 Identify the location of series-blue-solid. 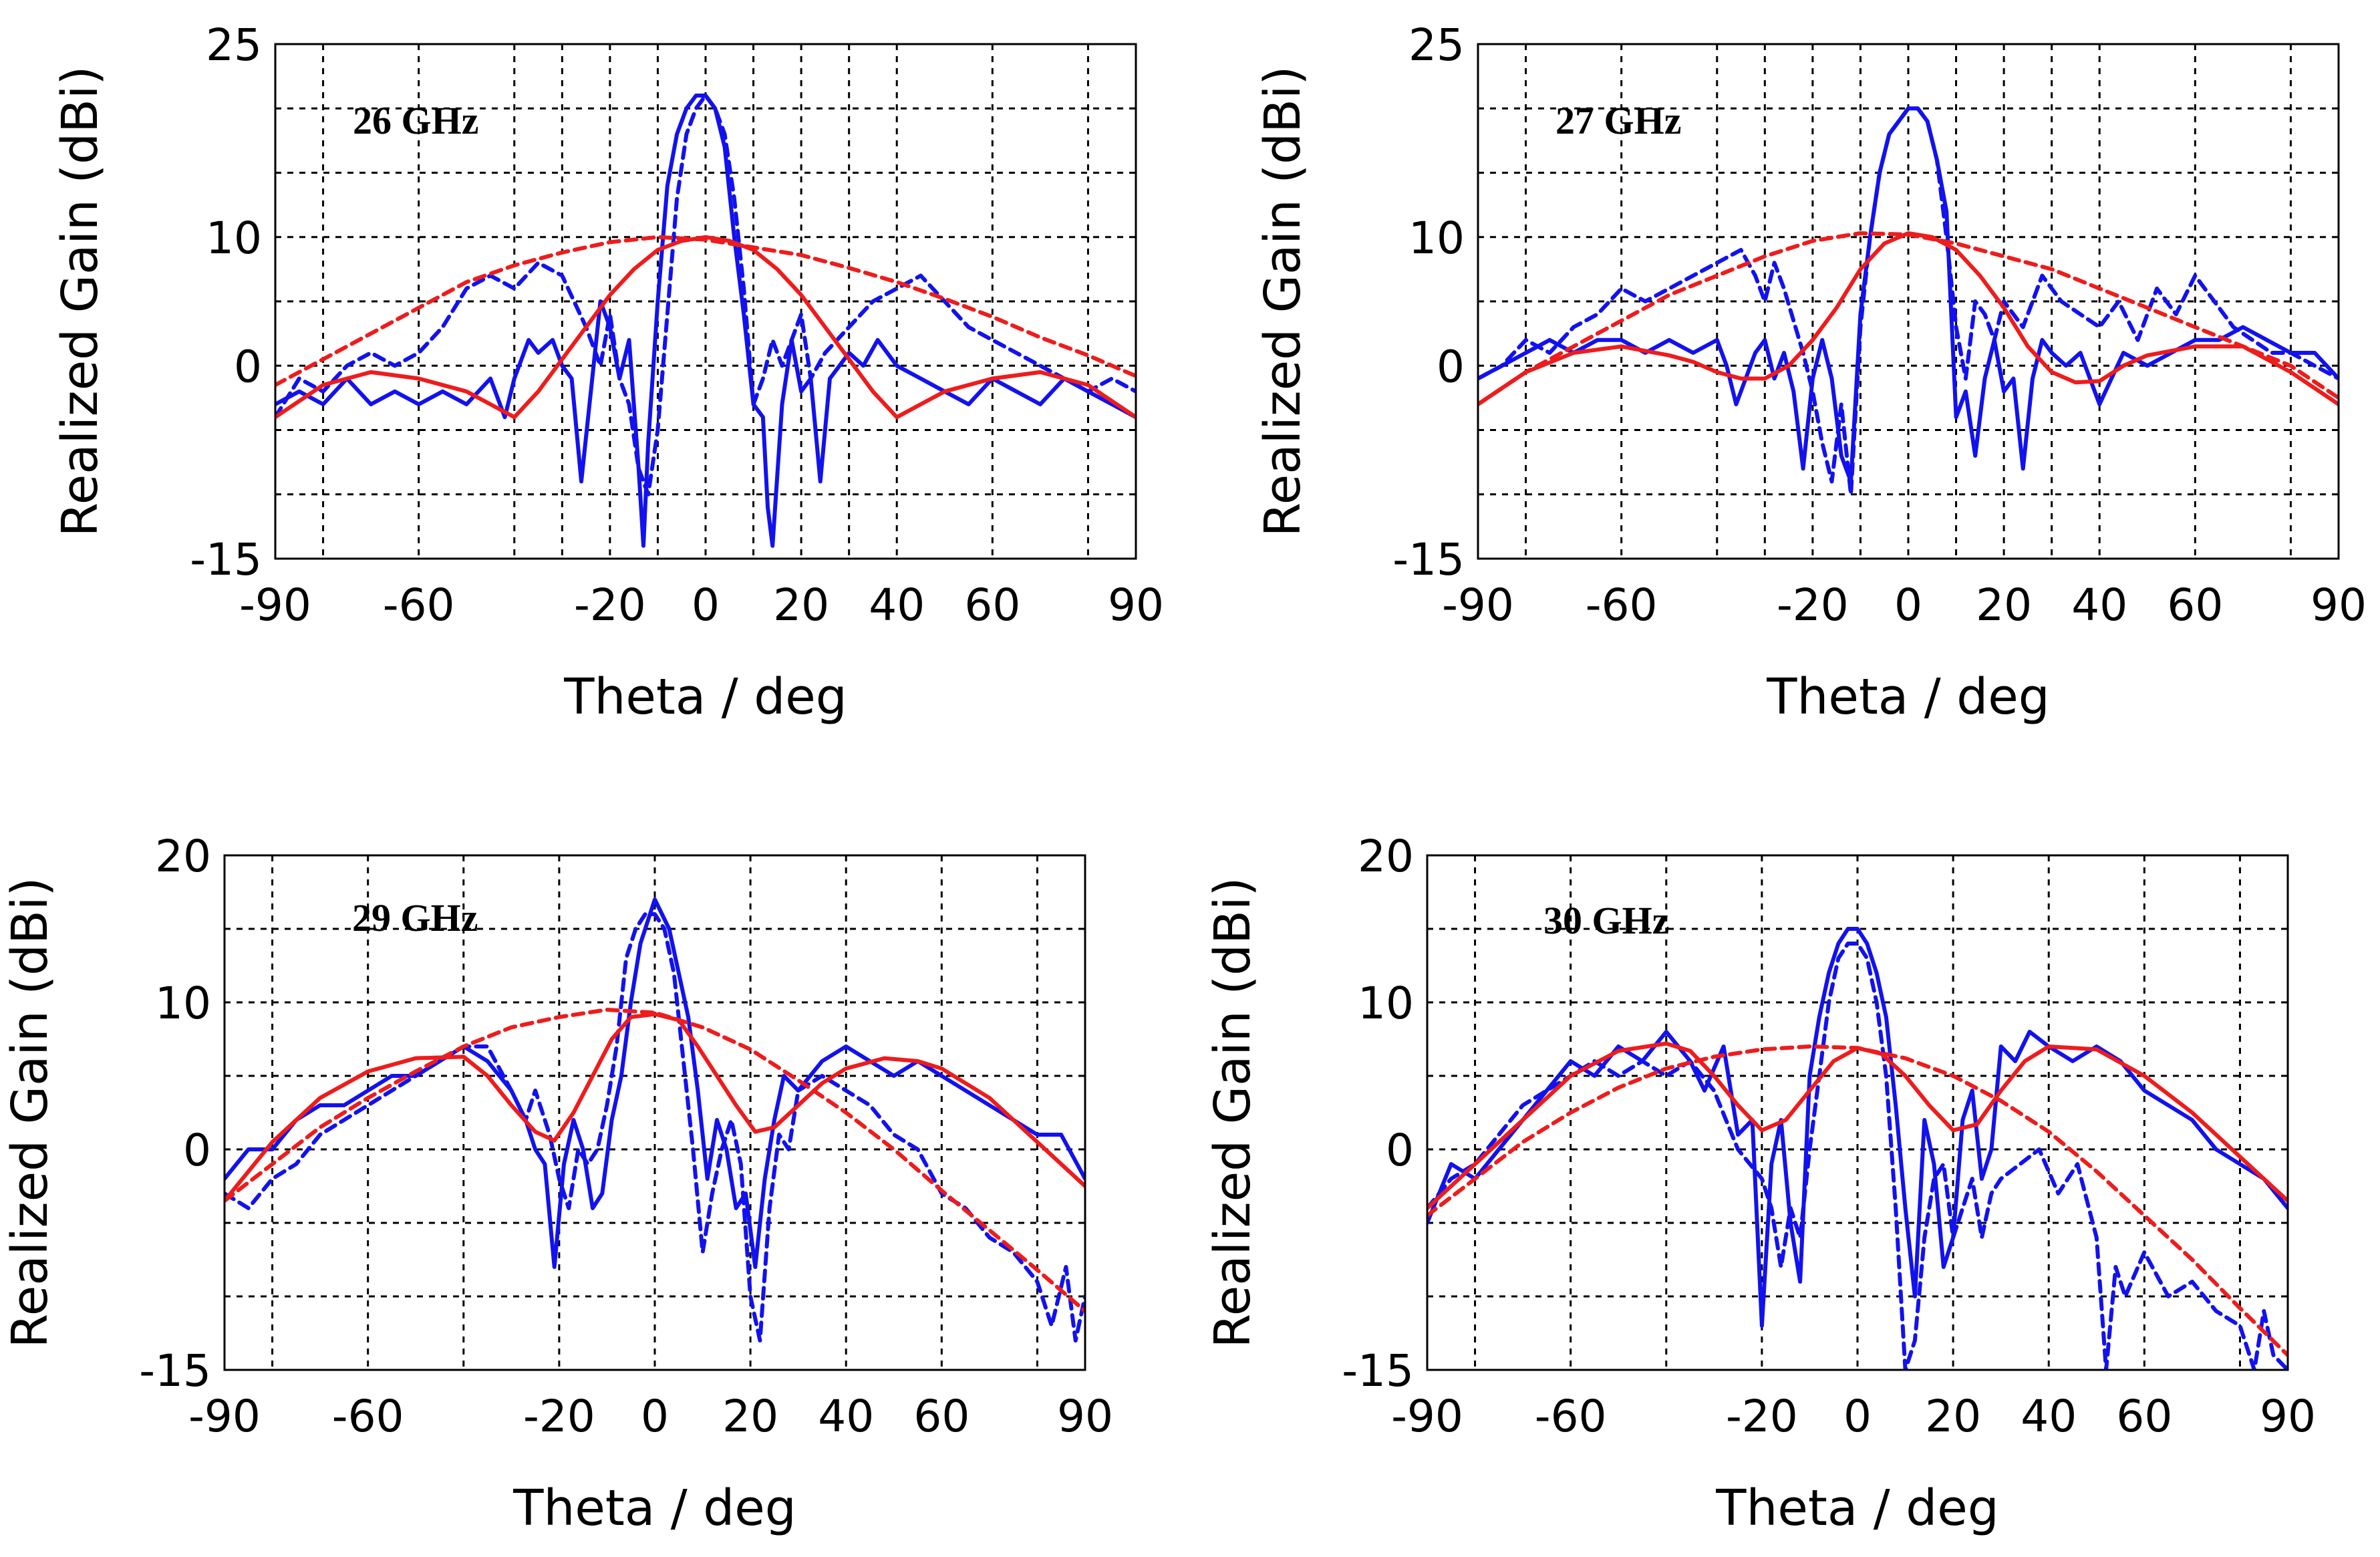
(705, 321).